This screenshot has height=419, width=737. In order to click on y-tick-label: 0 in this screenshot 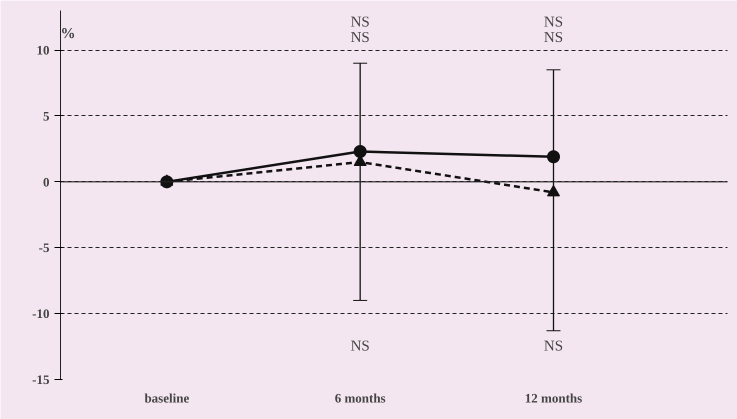, I will do `click(46, 182)`.